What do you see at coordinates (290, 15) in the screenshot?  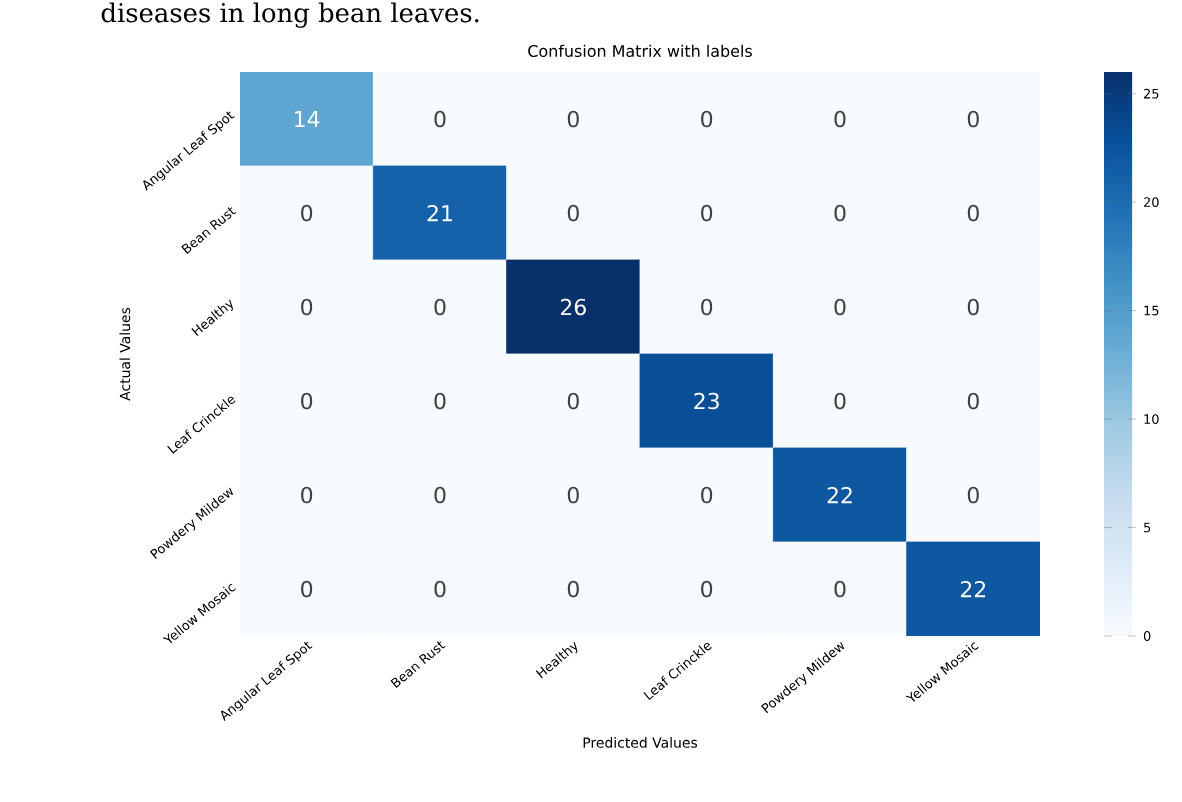 I see `text: diseases in long bean leaves.` at bounding box center [290, 15].